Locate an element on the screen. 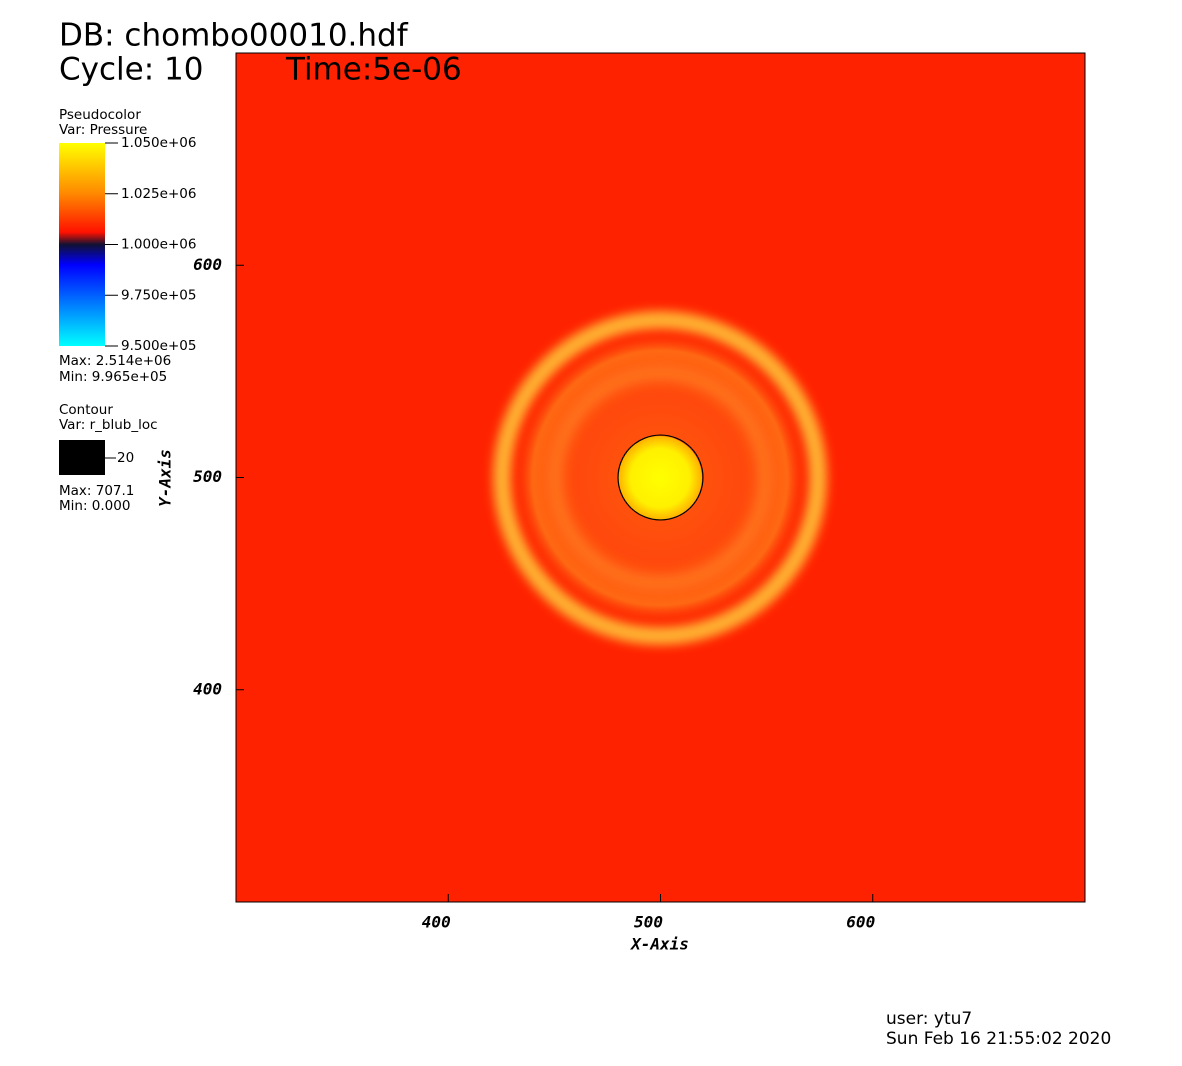  db-title: DB: chombo00010.hdf is located at coordinates (234, 36).